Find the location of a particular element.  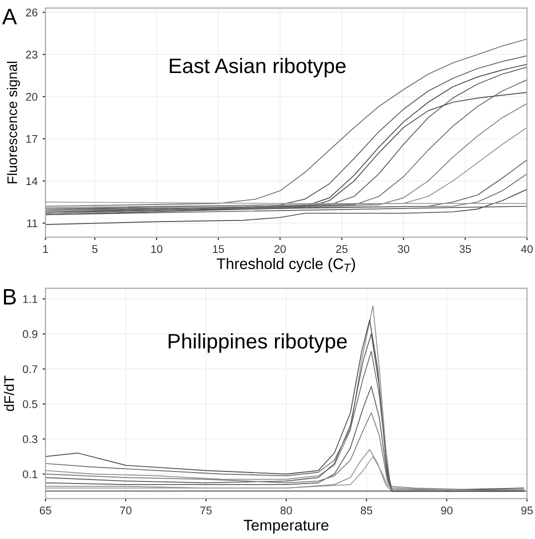

x-axis-title: Threshold cycle (C$_{T}$) is located at coordinates (285, 265).